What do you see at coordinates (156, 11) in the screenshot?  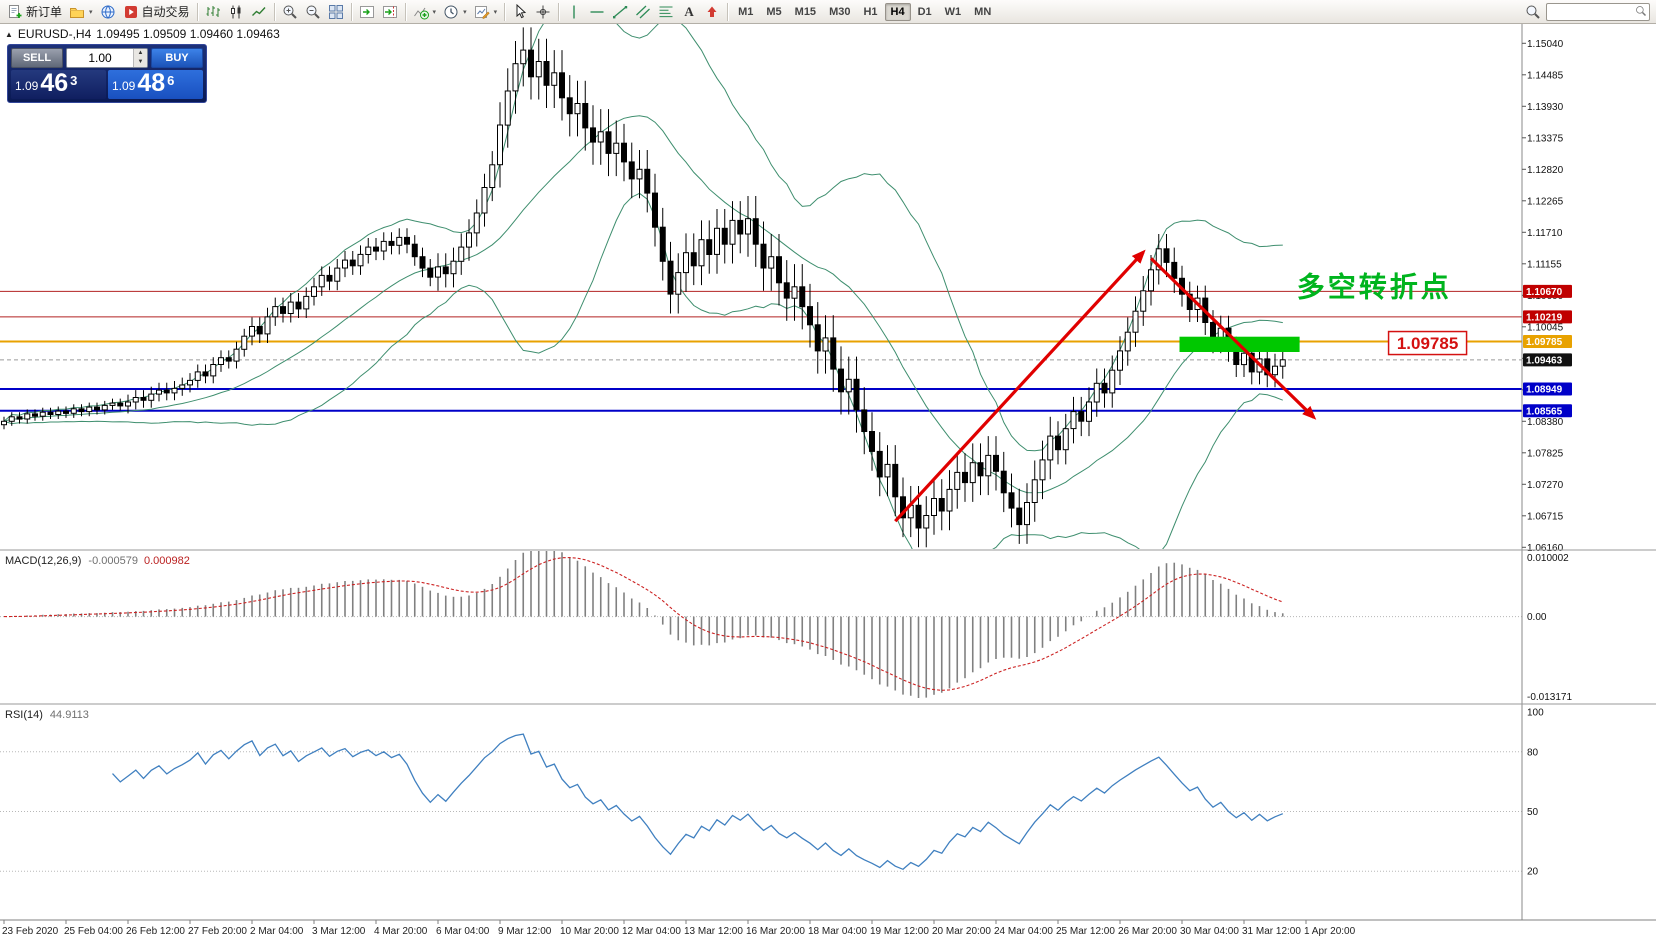 I see `auto-trading-button: 自动交易` at bounding box center [156, 11].